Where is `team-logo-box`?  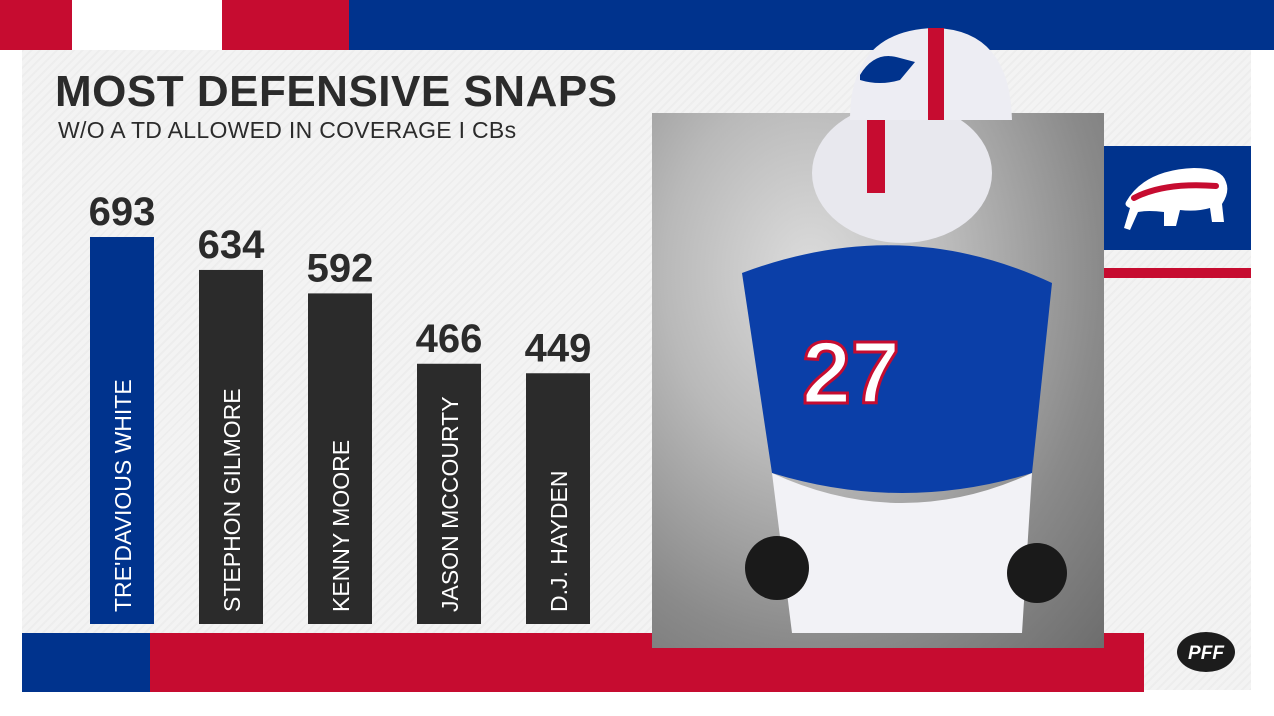
team-logo-box is located at coordinates (1177, 198).